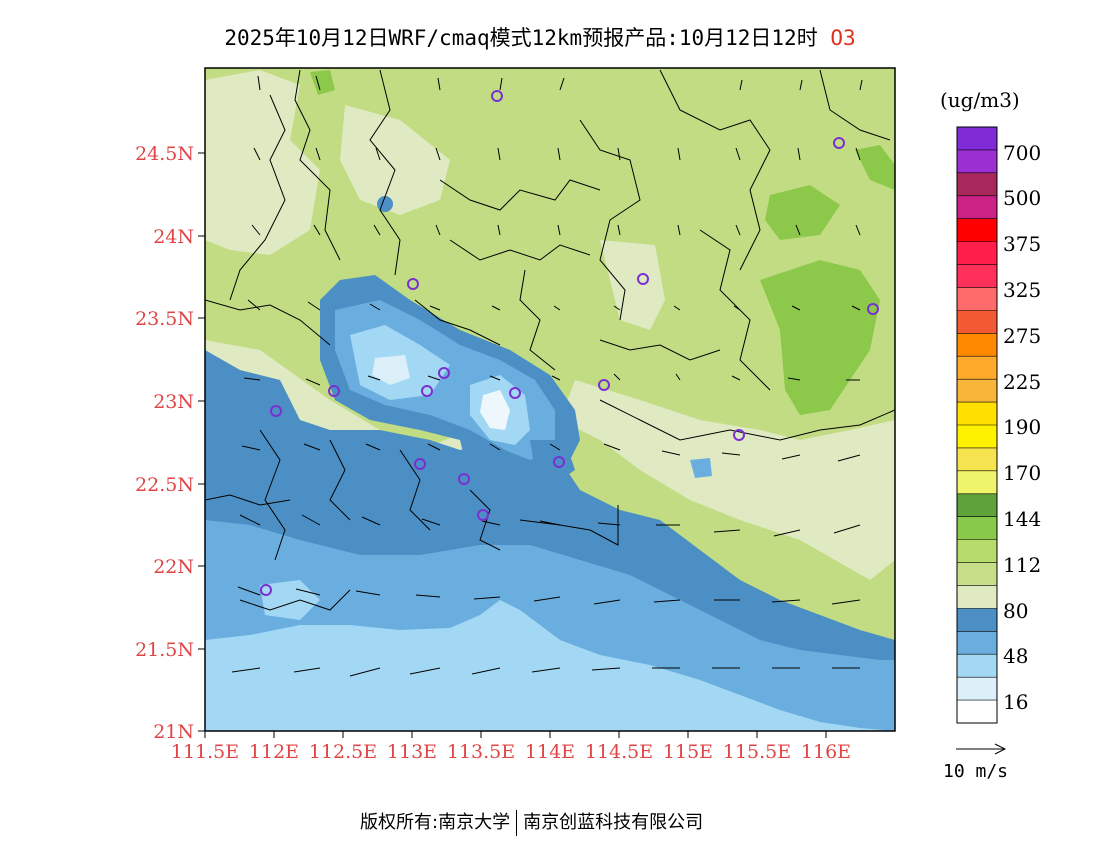  I want to click on colorbar-label: 112, so click(1022, 565).